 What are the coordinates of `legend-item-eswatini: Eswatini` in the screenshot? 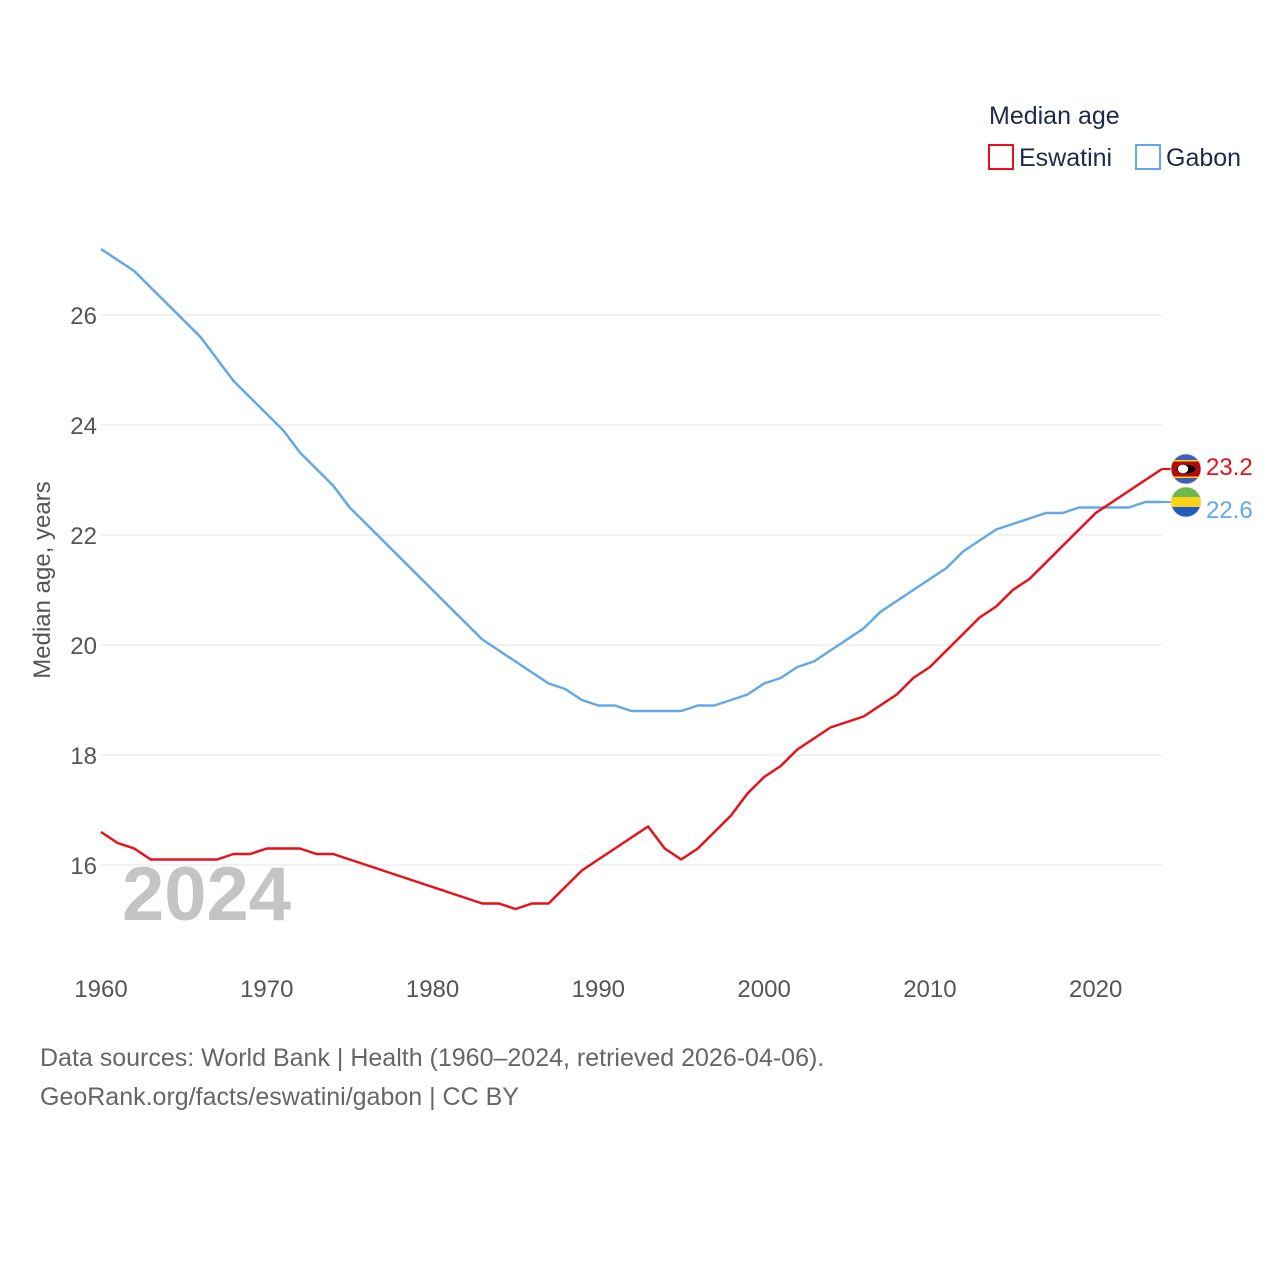 It's located at (1050, 158).